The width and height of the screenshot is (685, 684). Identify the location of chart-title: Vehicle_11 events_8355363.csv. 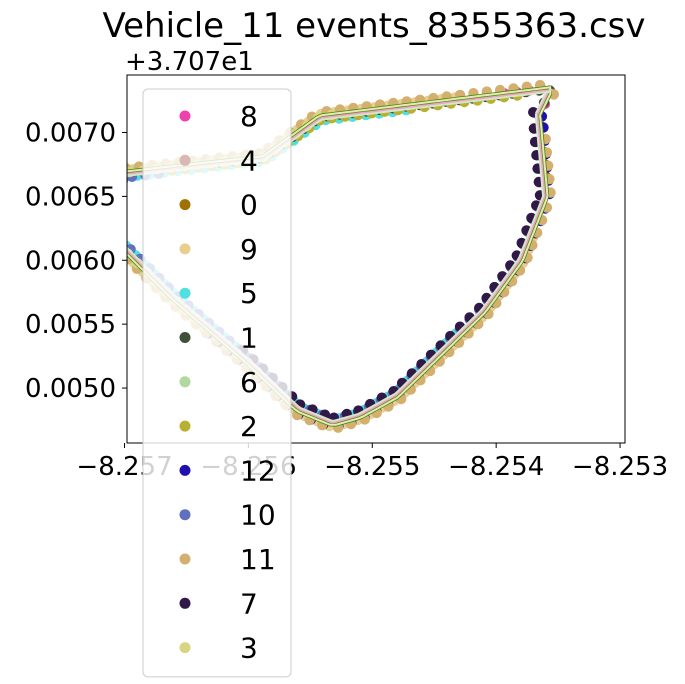
(374, 26).